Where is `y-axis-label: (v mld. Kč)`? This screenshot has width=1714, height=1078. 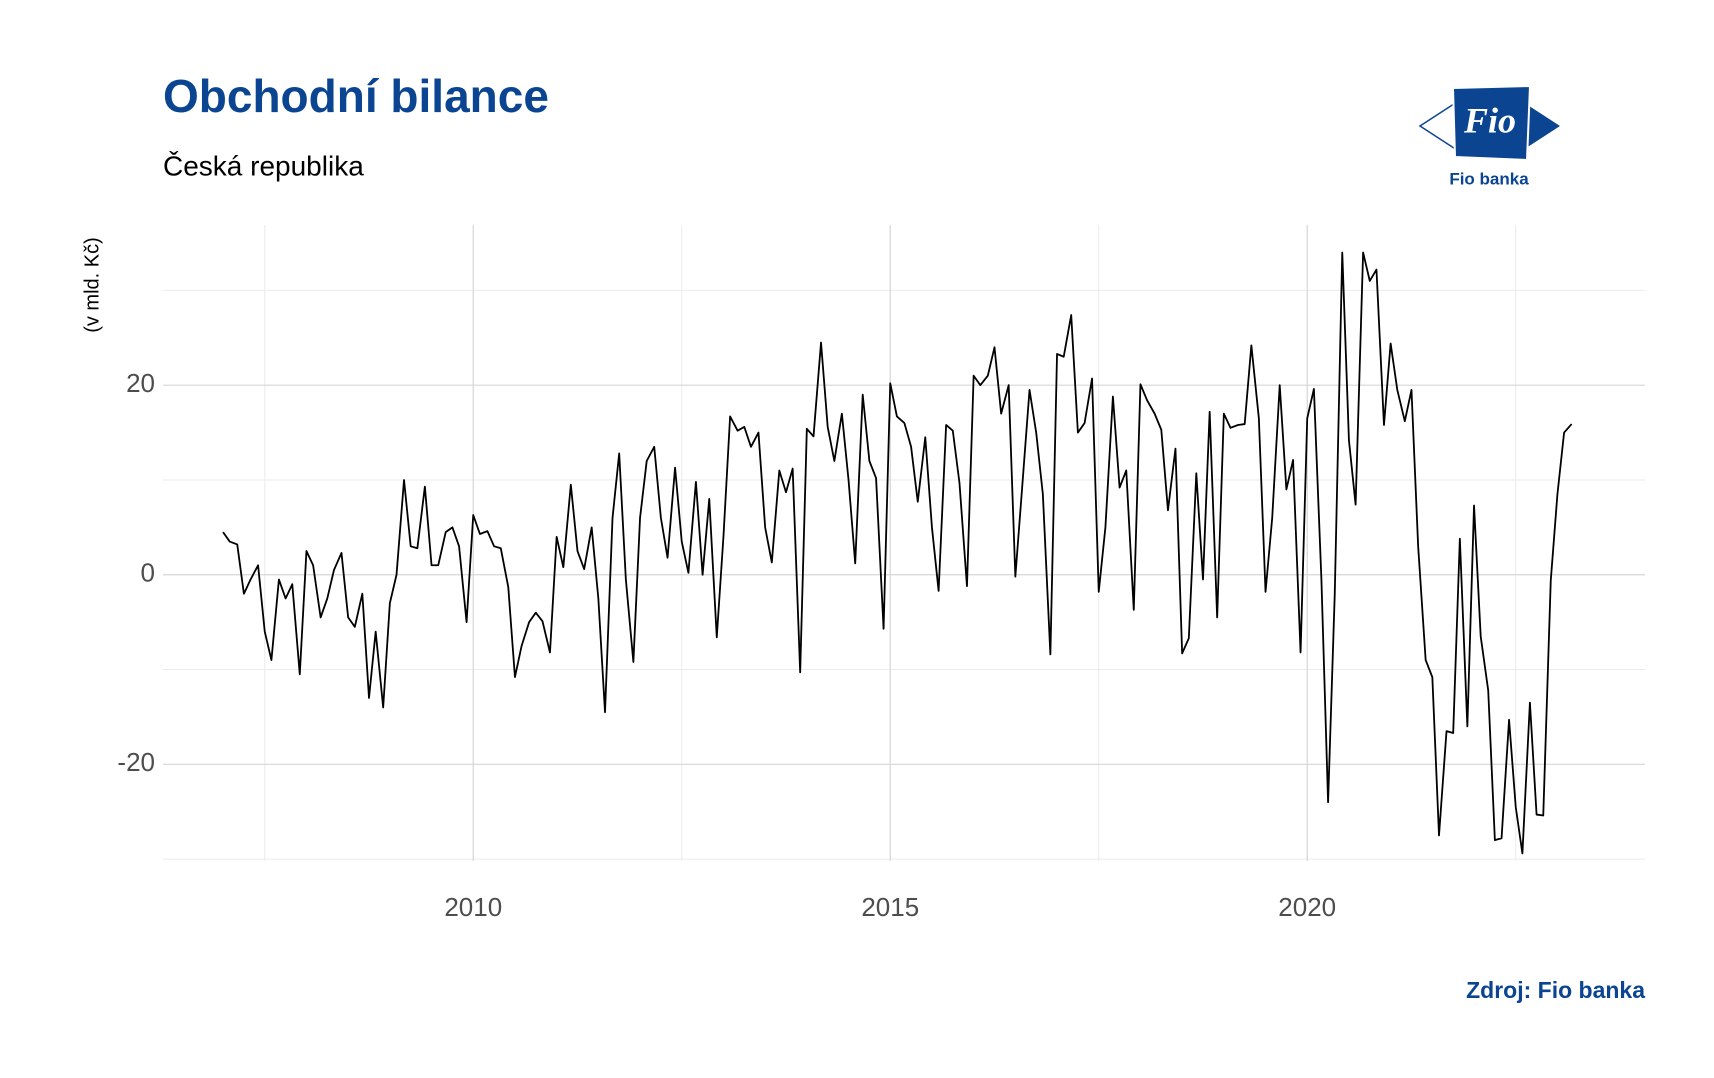
y-axis-label: (v mld. Kč) is located at coordinates (92, 285).